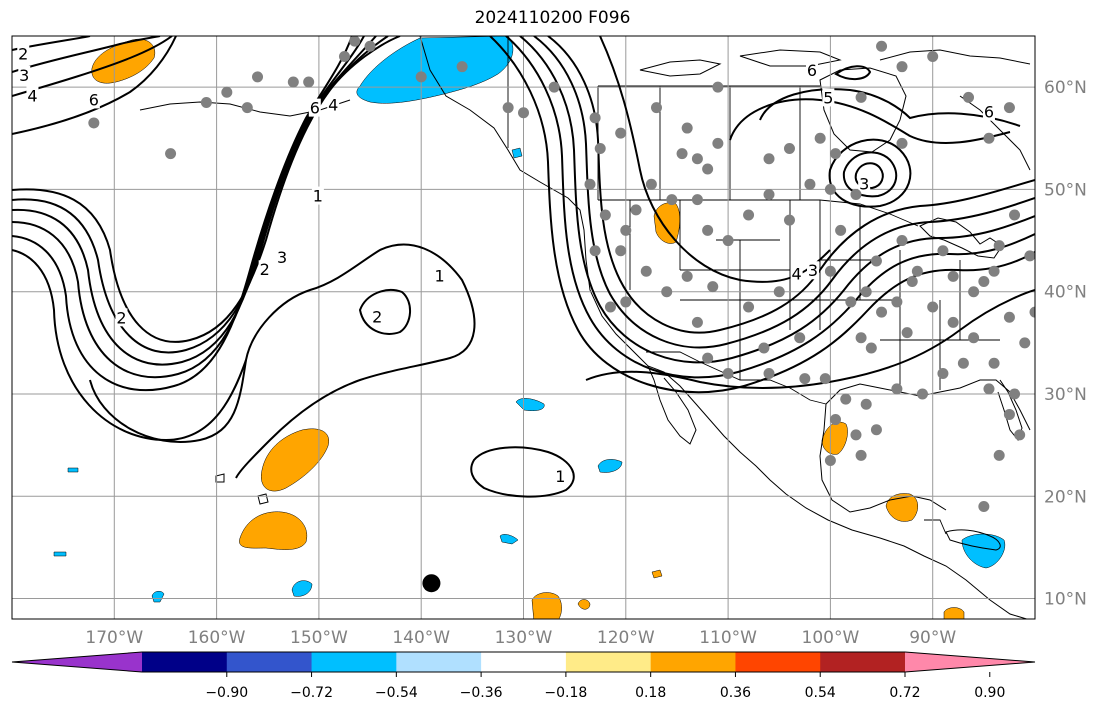  I want to click on contour-label: 6, so click(989, 112).